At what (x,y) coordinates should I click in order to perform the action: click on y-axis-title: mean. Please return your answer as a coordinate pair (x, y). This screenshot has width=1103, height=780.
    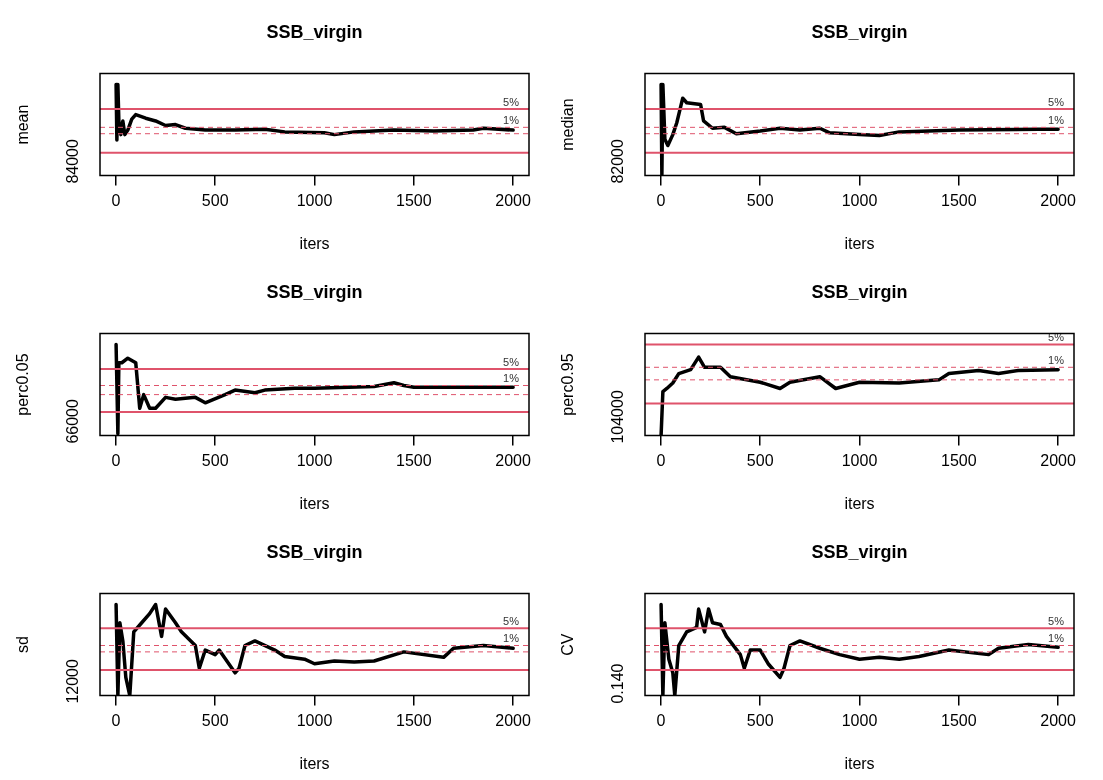
    Looking at the image, I should click on (23, 124).